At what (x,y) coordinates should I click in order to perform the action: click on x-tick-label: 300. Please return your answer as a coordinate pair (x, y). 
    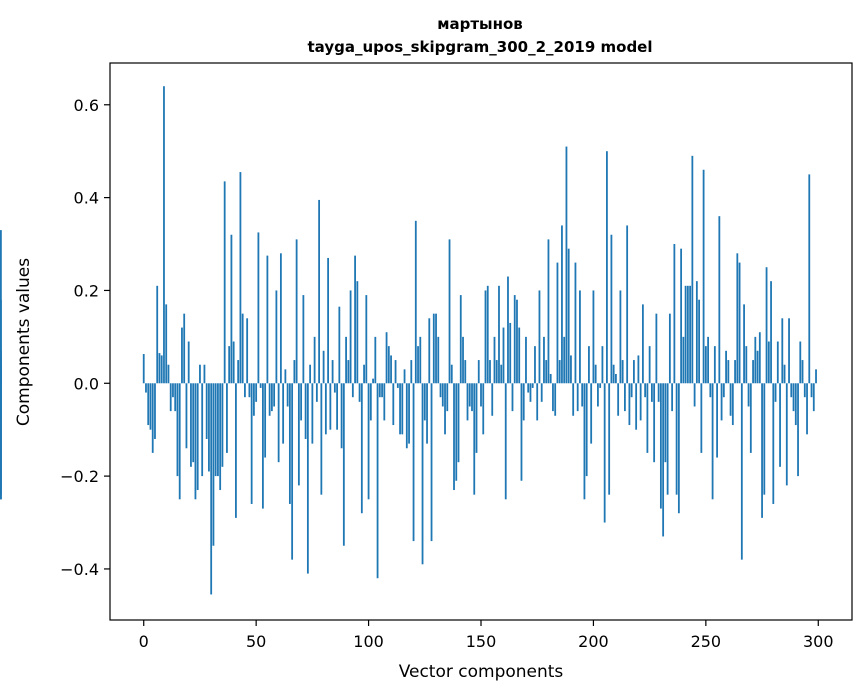
    Looking at the image, I should click on (818, 641).